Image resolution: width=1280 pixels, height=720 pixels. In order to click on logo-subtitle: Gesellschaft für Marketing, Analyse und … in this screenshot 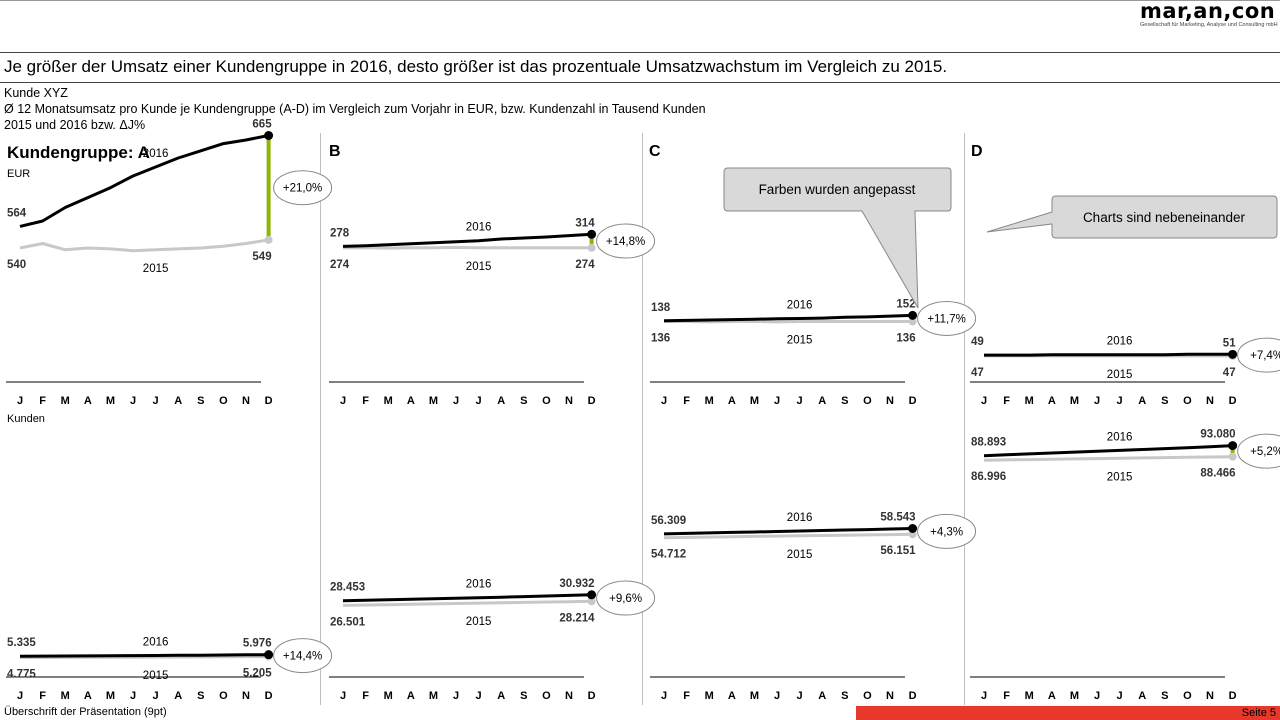, I will do `click(1209, 25)`.